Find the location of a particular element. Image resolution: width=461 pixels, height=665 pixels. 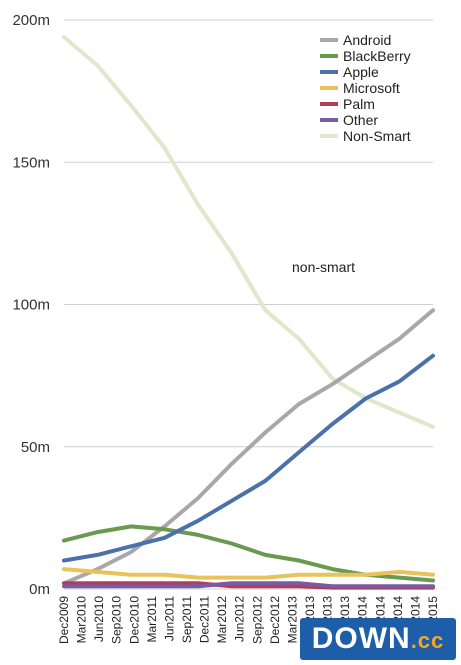

legend-label: Palm is located at coordinates (359, 104).